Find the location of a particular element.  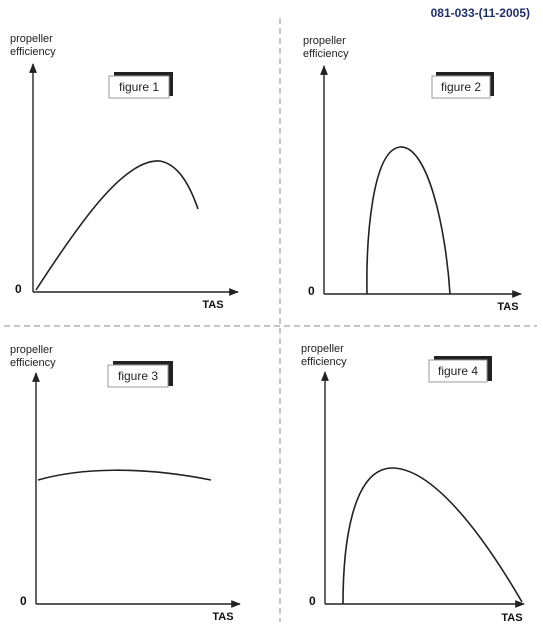

reference-code: 081-033-(11-2005) is located at coordinates (480, 13).